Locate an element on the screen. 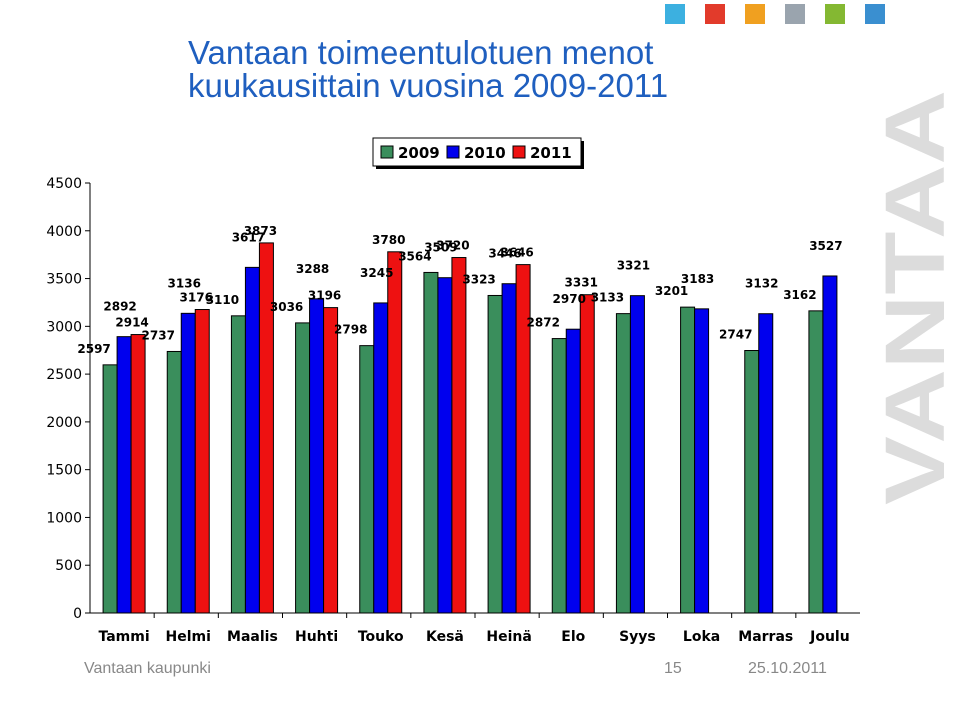 Image resolution: width=960 pixels, height=718 pixels. y-tick-label: 4500 is located at coordinates (64, 184).